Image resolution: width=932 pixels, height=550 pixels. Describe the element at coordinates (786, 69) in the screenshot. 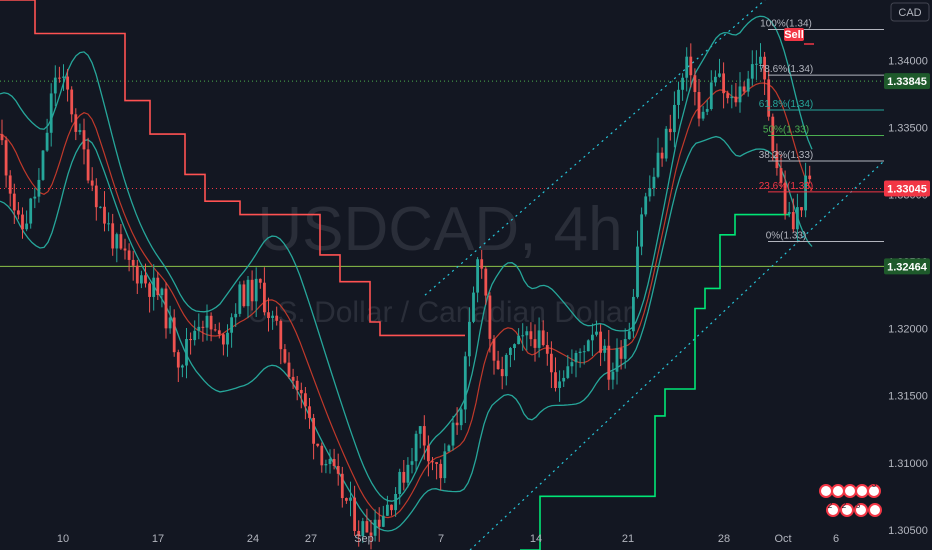

I see `fib-level-label: 78.6%(1.34)` at that location.